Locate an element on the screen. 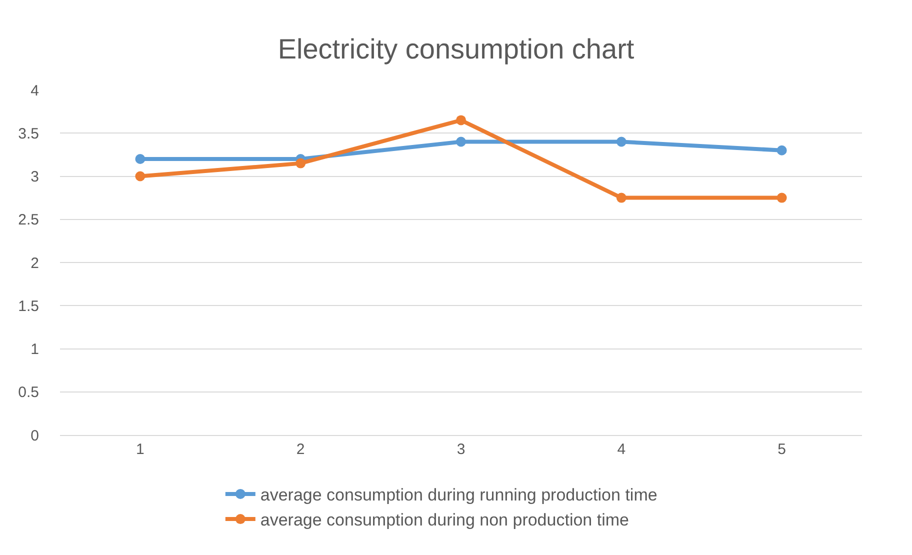 This screenshot has width=912, height=555. y-tick-label: 0 is located at coordinates (34, 435).